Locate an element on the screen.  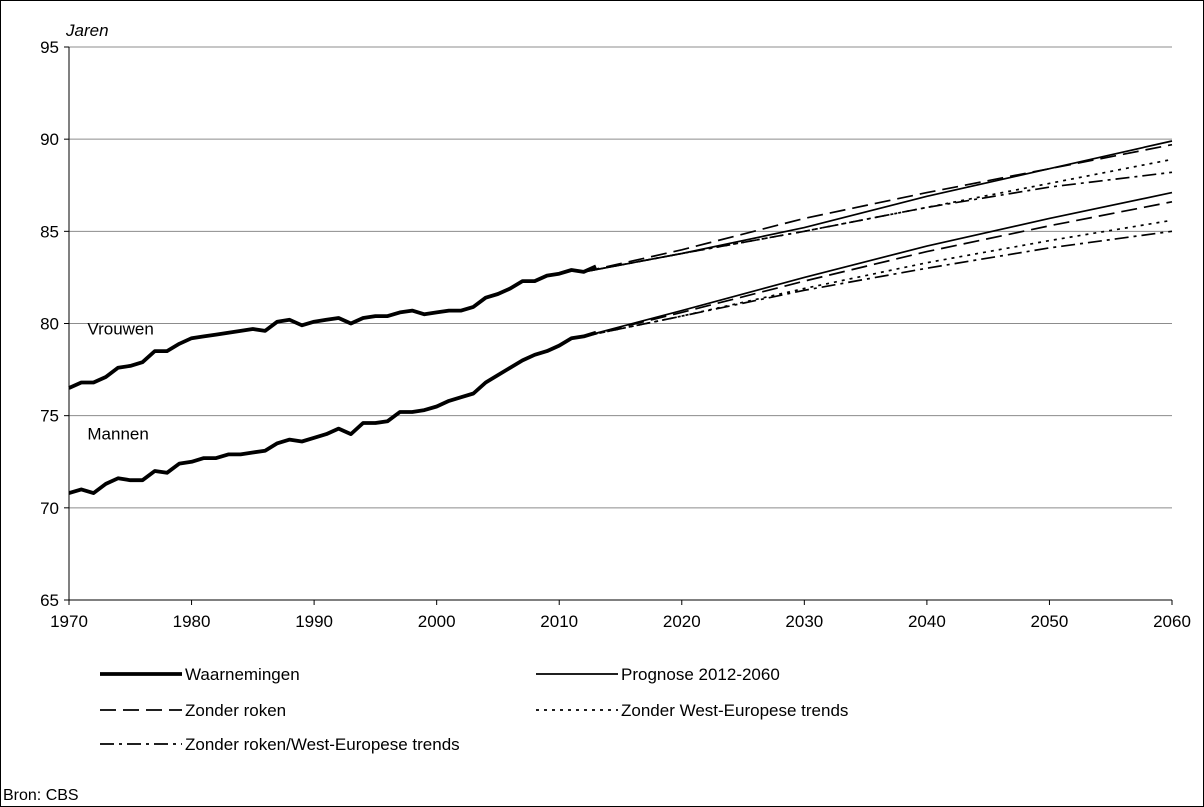
y-axis-unit-label: Jaren is located at coordinates (87, 30).